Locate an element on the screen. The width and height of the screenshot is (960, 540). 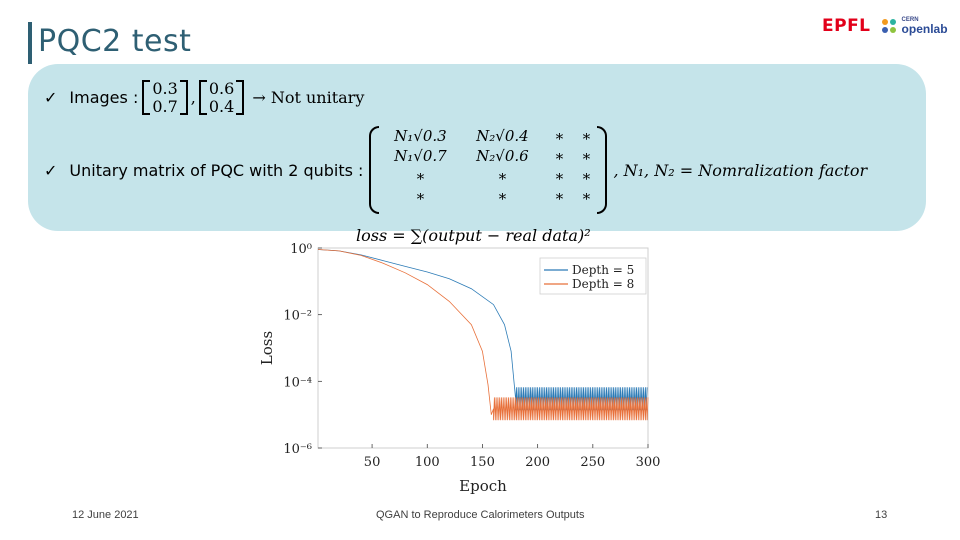
x-tick-label: 250 is located at coordinates (592, 462).